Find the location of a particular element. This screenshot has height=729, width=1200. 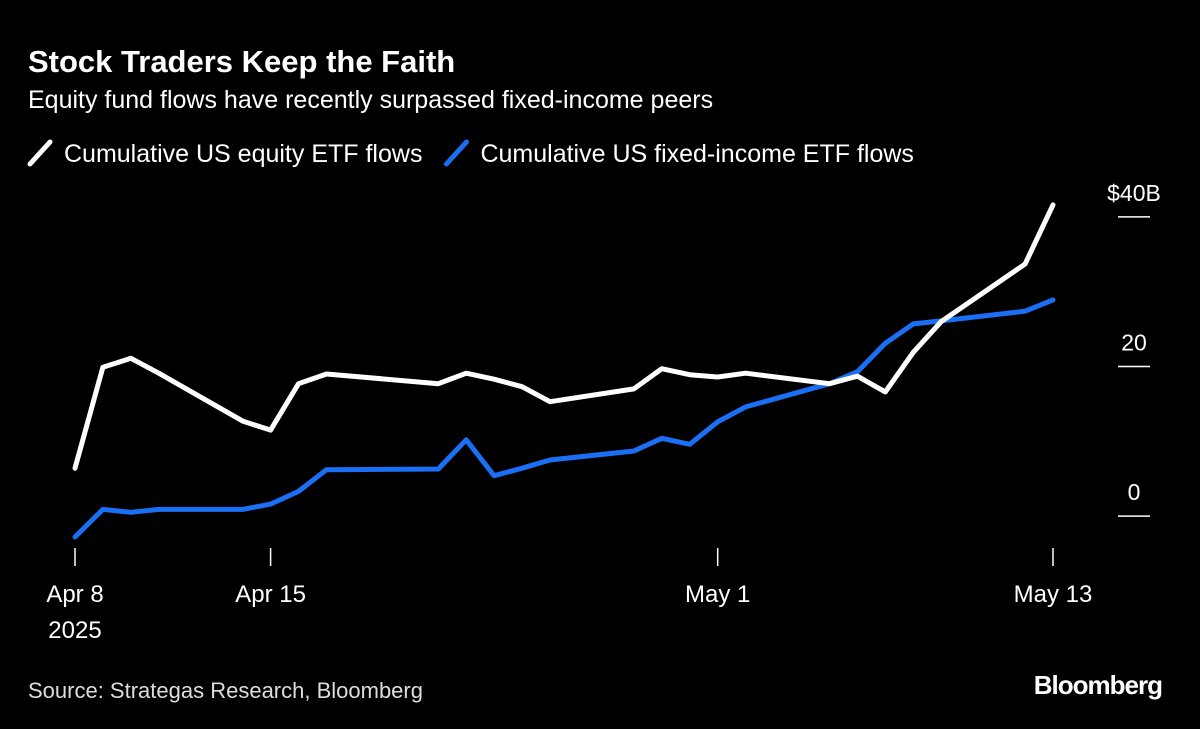

x-tick-label: Apr 8 is located at coordinates (74, 594).